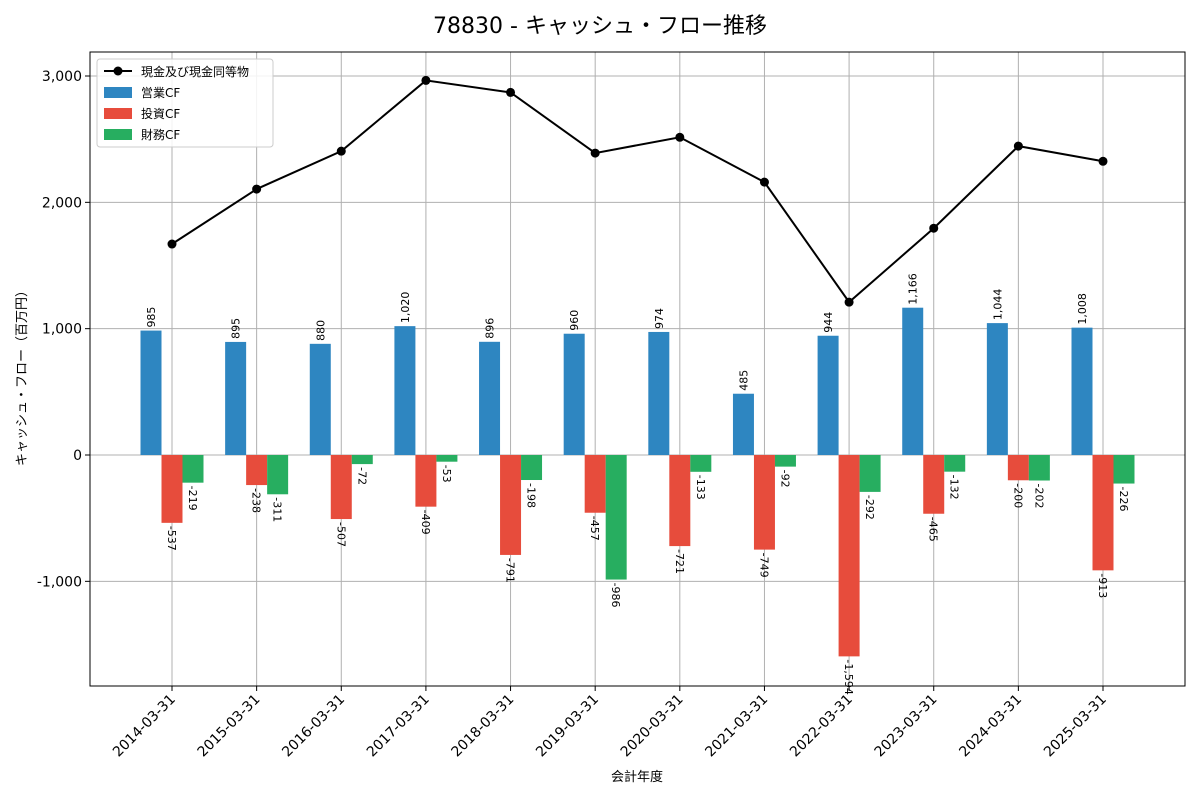 This screenshot has width=1200, height=800. I want to click on data-label: -465, so click(933, 529).